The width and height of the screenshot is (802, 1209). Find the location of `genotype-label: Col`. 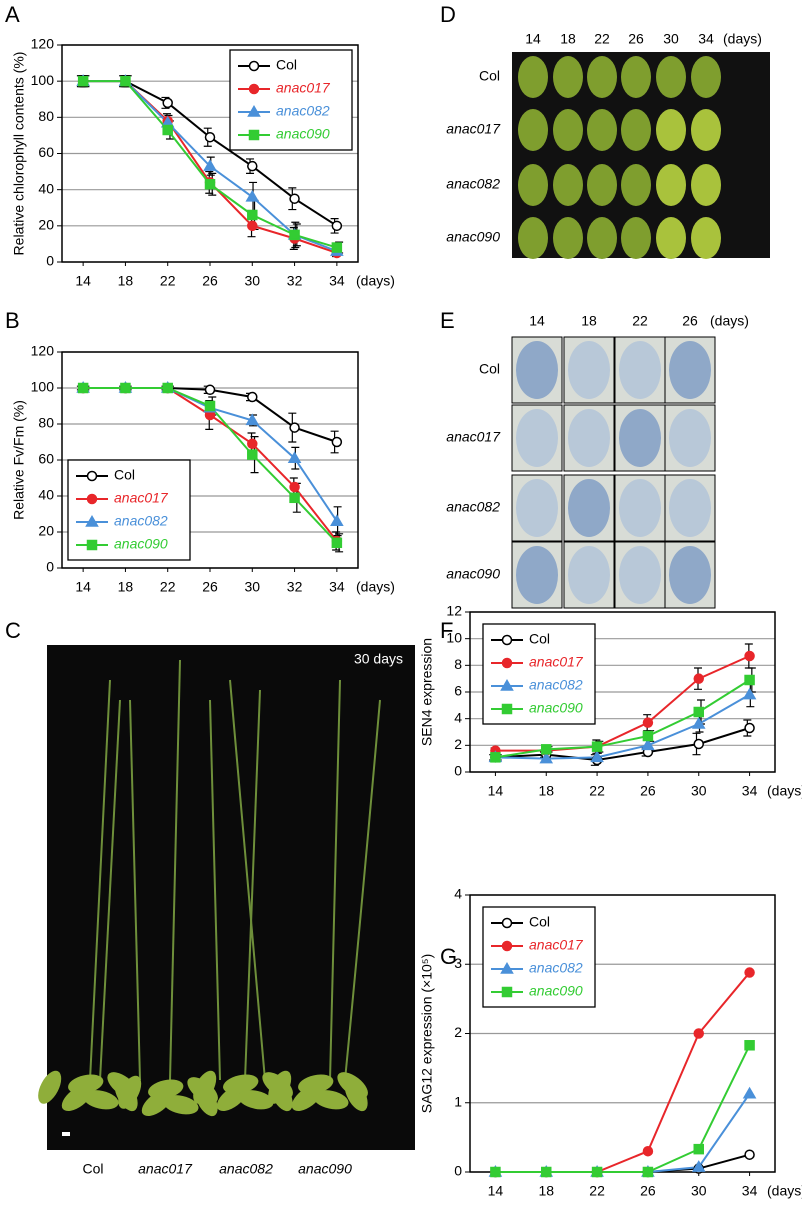

genotype-label: Col is located at coordinates (489, 76).